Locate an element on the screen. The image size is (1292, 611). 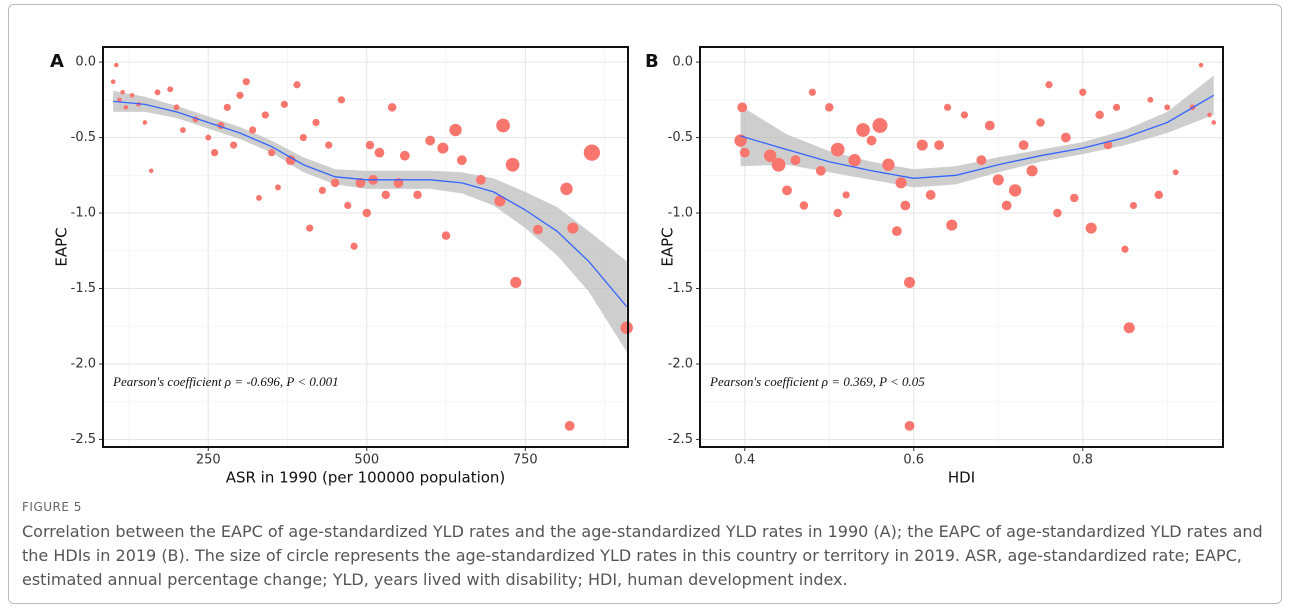
x-tick-label: 0.8 is located at coordinates (1082, 460).